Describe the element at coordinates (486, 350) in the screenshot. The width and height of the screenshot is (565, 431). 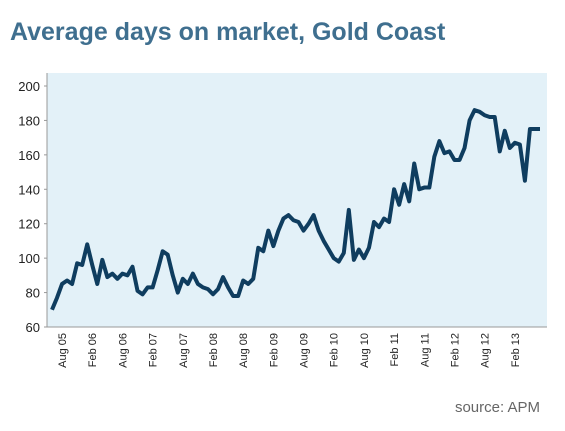
I see `x-tick-label: Aug 12` at that location.